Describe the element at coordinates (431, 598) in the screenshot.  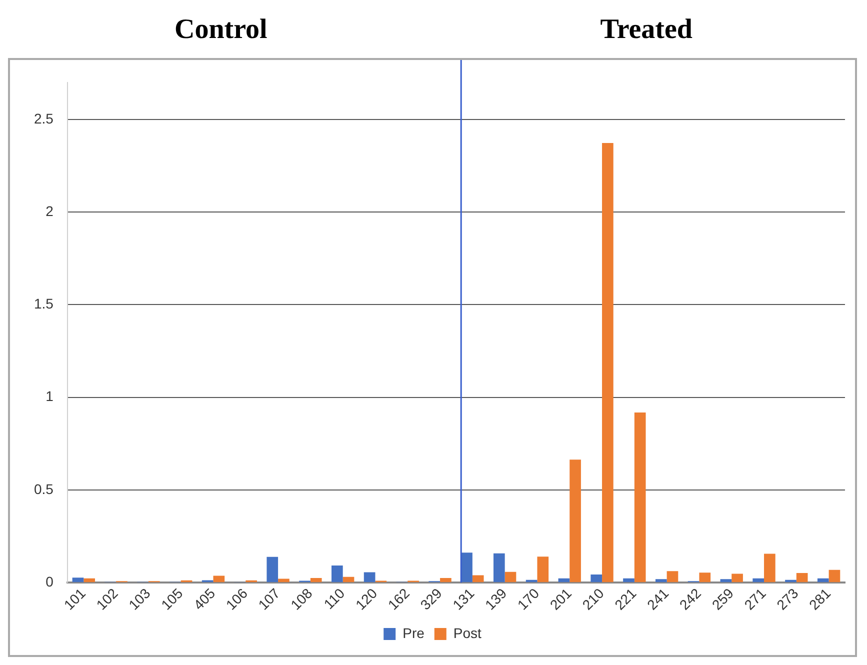
I see `x-tick-label: 329` at that location.